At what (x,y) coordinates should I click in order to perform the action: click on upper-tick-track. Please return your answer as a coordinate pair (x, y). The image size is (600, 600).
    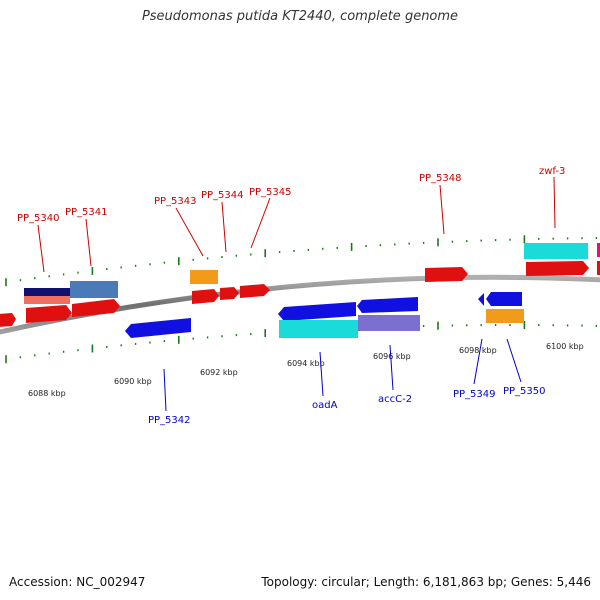
    Looking at the image, I should click on (301, 261).